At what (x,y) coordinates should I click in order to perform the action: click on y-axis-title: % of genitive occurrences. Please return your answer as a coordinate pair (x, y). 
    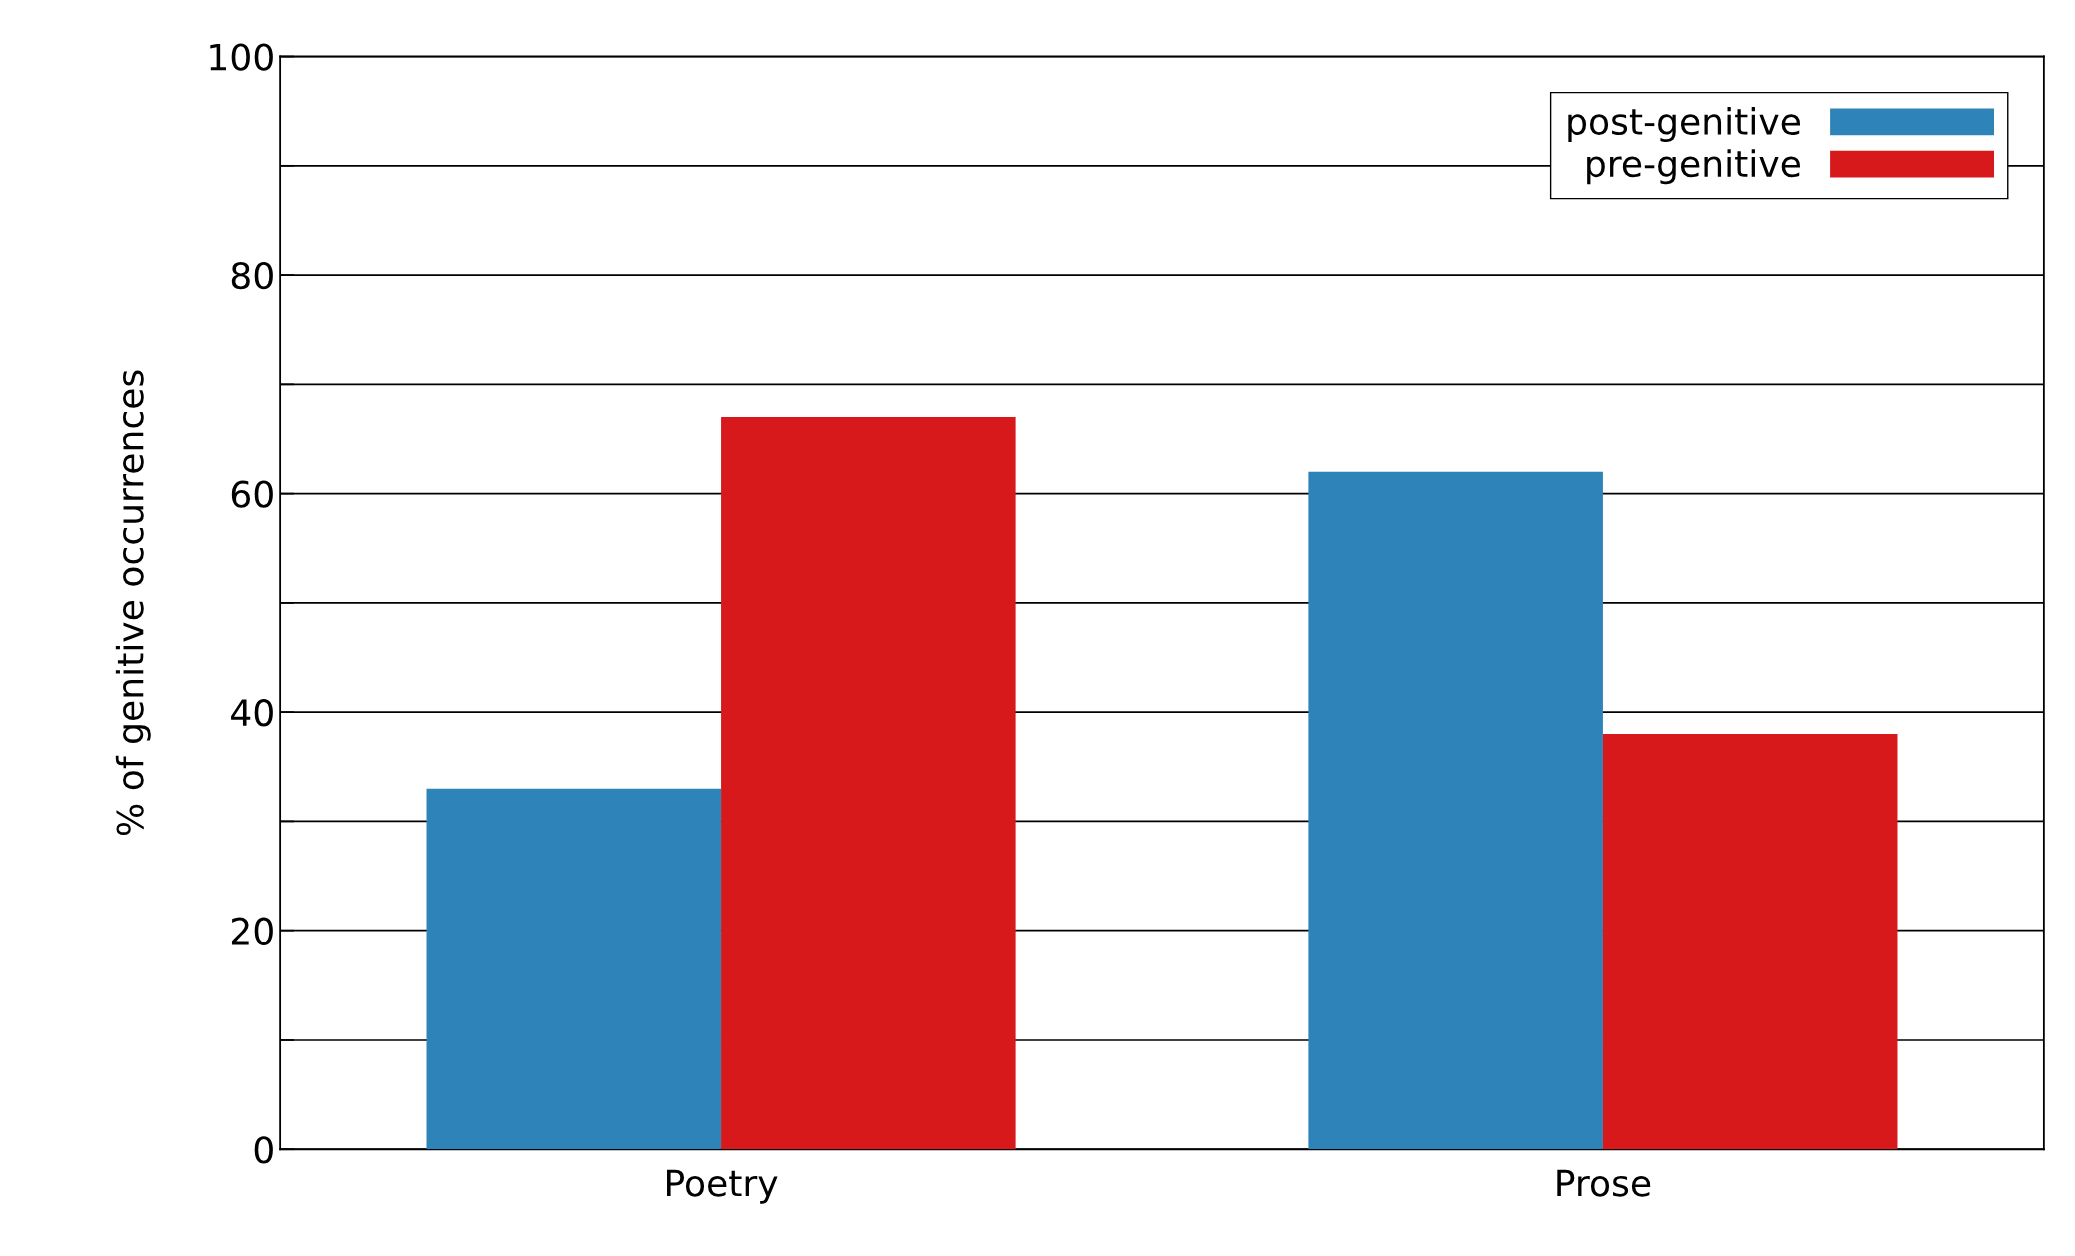
    Looking at the image, I should click on (133, 603).